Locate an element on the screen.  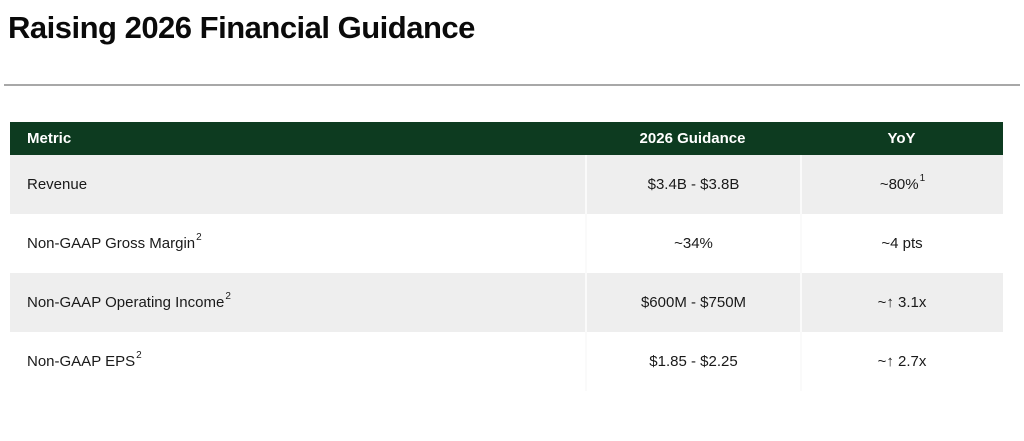
table-row: Non-GAAP EPS 2 $1.85 - $2.25 ~↑ 2.7x is located at coordinates (506, 361).